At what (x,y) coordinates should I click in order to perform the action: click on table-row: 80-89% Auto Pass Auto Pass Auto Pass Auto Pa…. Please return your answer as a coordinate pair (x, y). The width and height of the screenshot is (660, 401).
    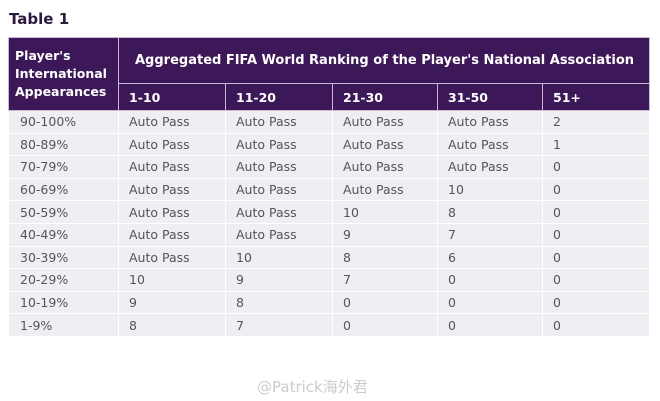
    Looking at the image, I should click on (329, 144).